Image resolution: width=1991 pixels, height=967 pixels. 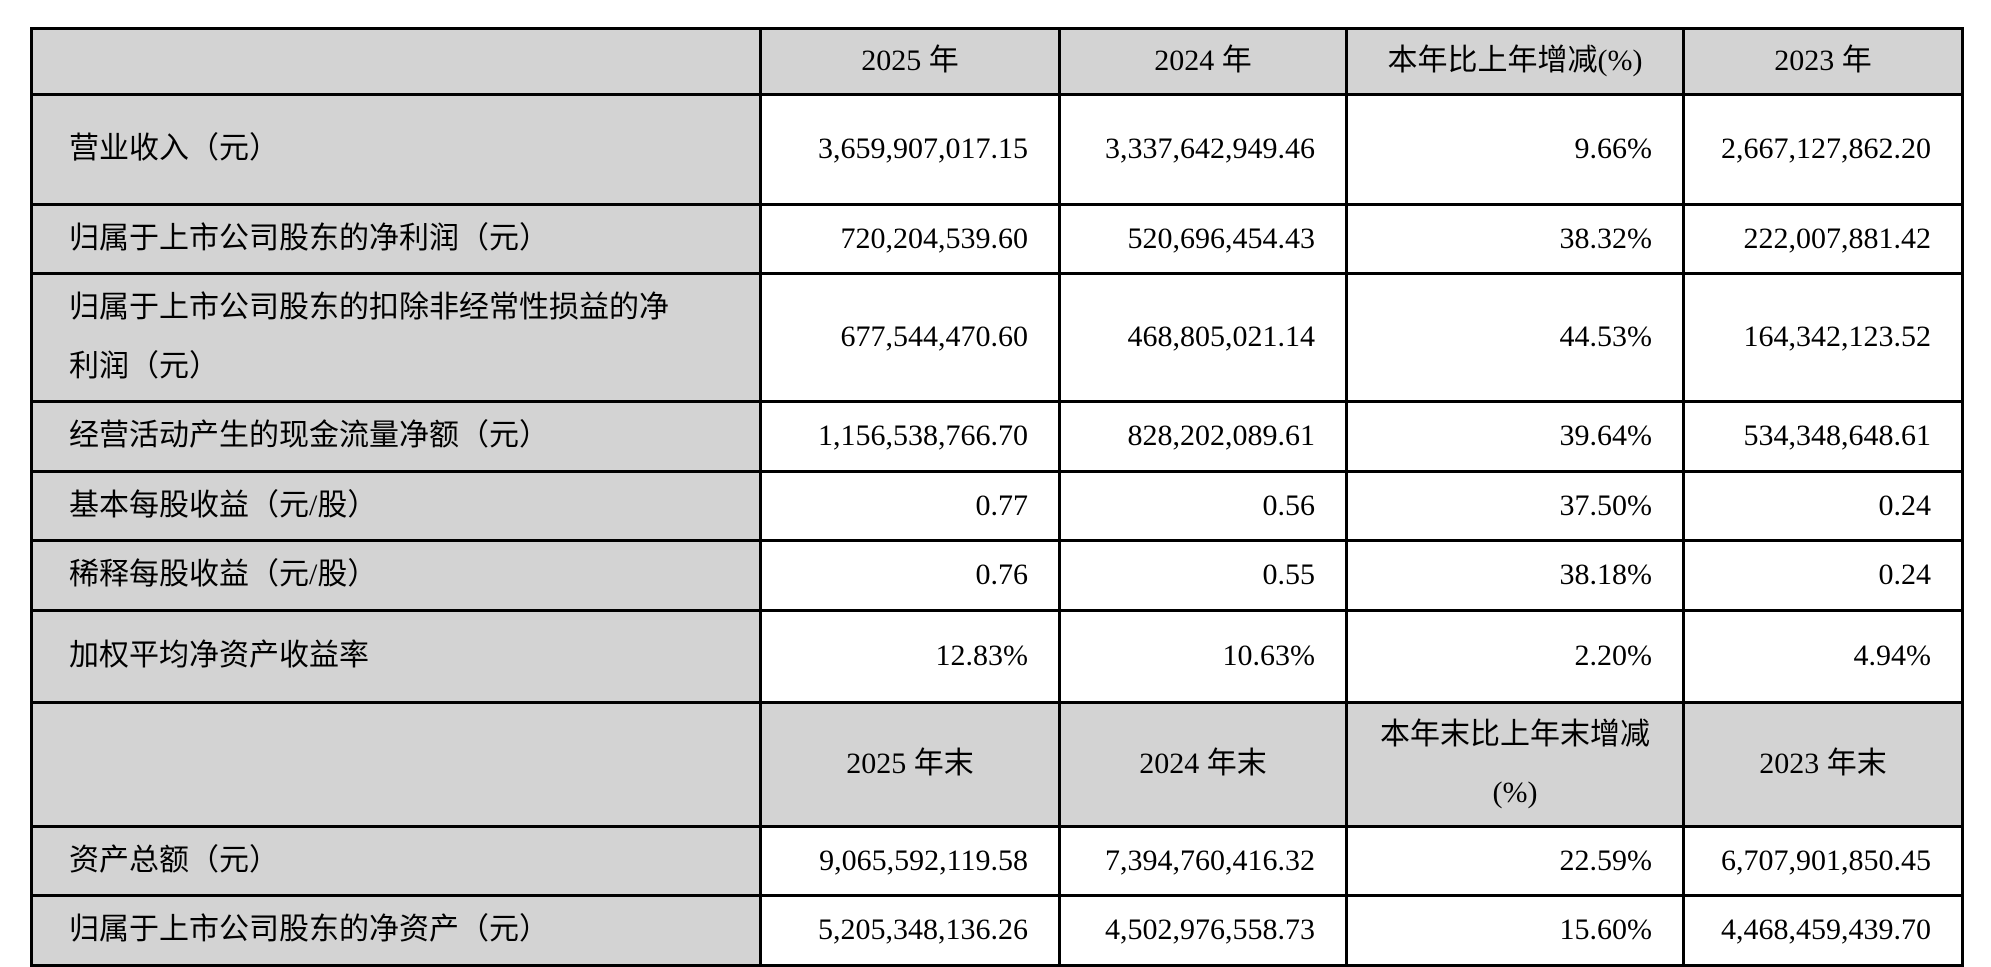 I want to click on cell-value: 15.60%, so click(x=1515, y=930).